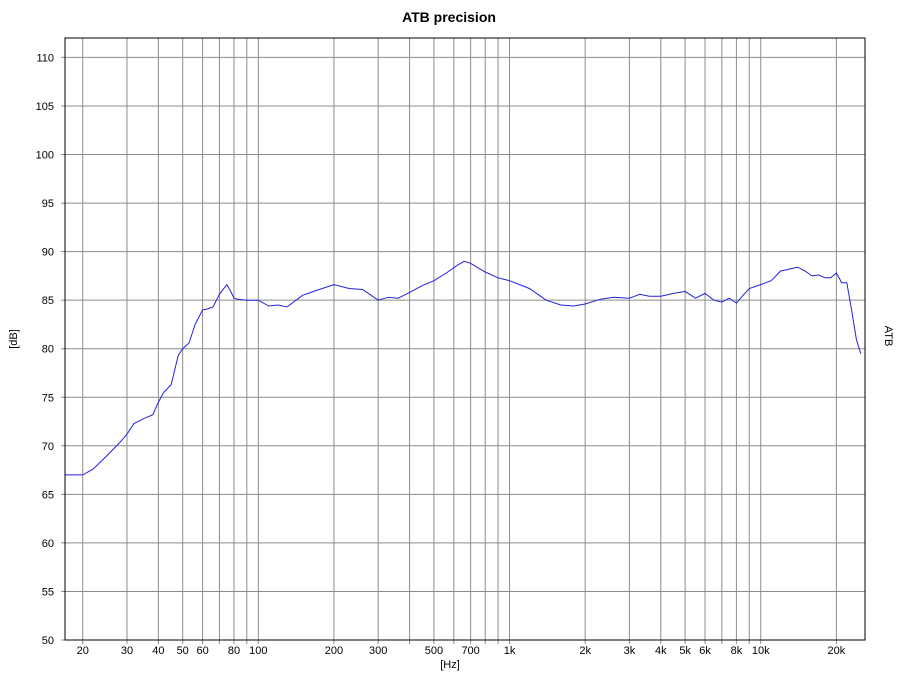 The width and height of the screenshot is (900, 677). What do you see at coordinates (434, 651) in the screenshot?
I see `x-tick-label: 500` at bounding box center [434, 651].